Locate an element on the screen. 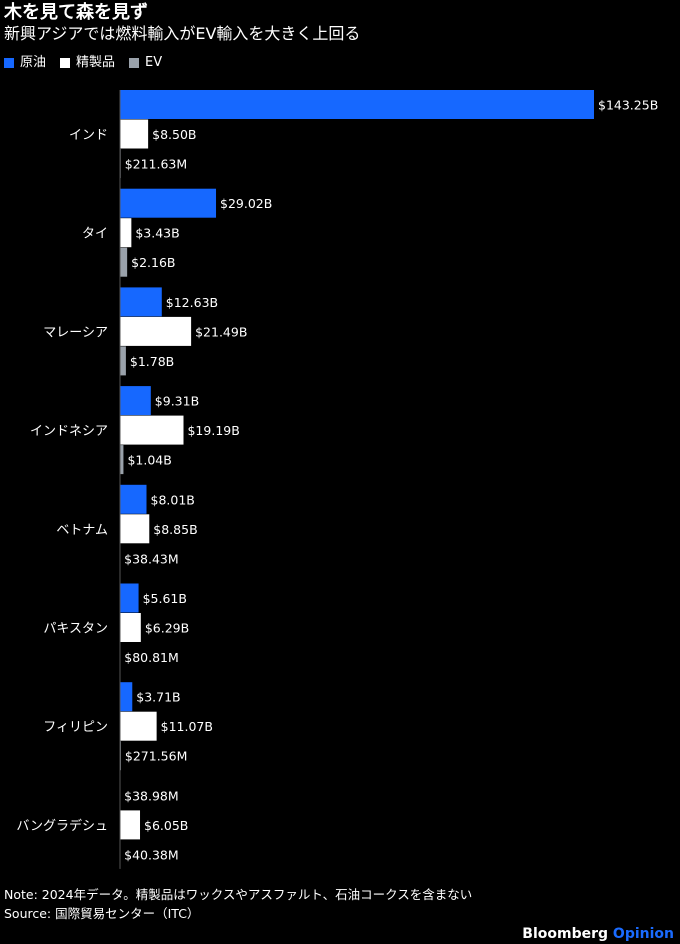 This screenshot has width=680, height=944. data-label-refined: $3.43B is located at coordinates (157, 233).